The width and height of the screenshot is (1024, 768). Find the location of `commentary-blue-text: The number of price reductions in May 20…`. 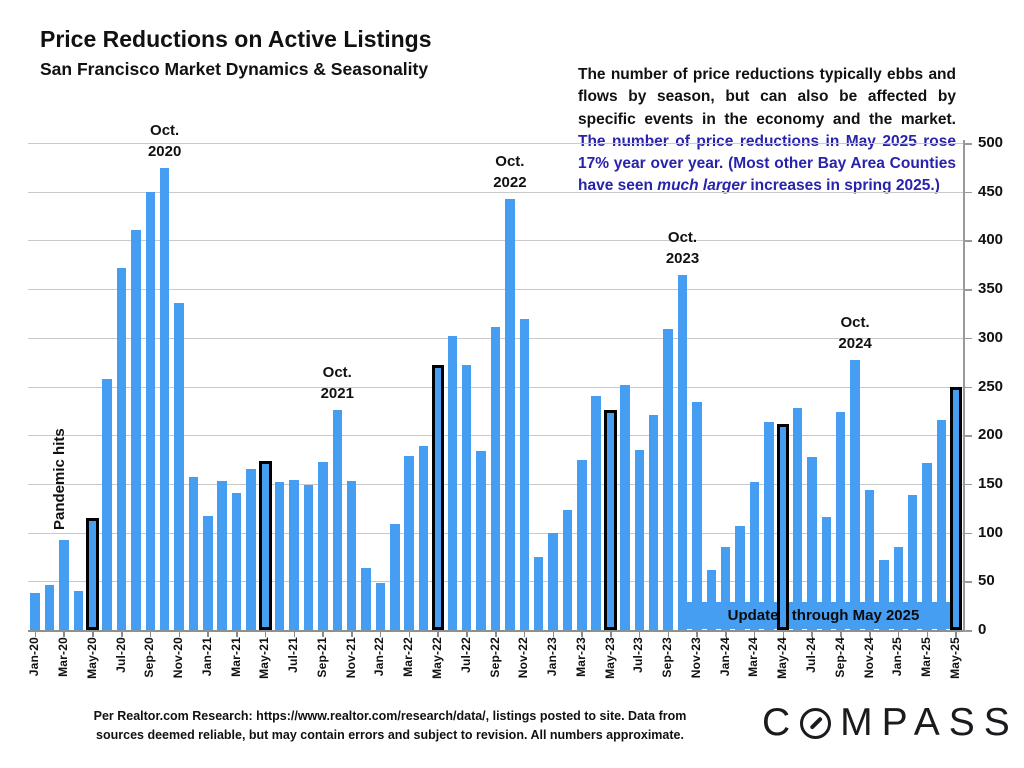

commentary-blue-text: The number of price reductions in May 20… is located at coordinates (767, 163).